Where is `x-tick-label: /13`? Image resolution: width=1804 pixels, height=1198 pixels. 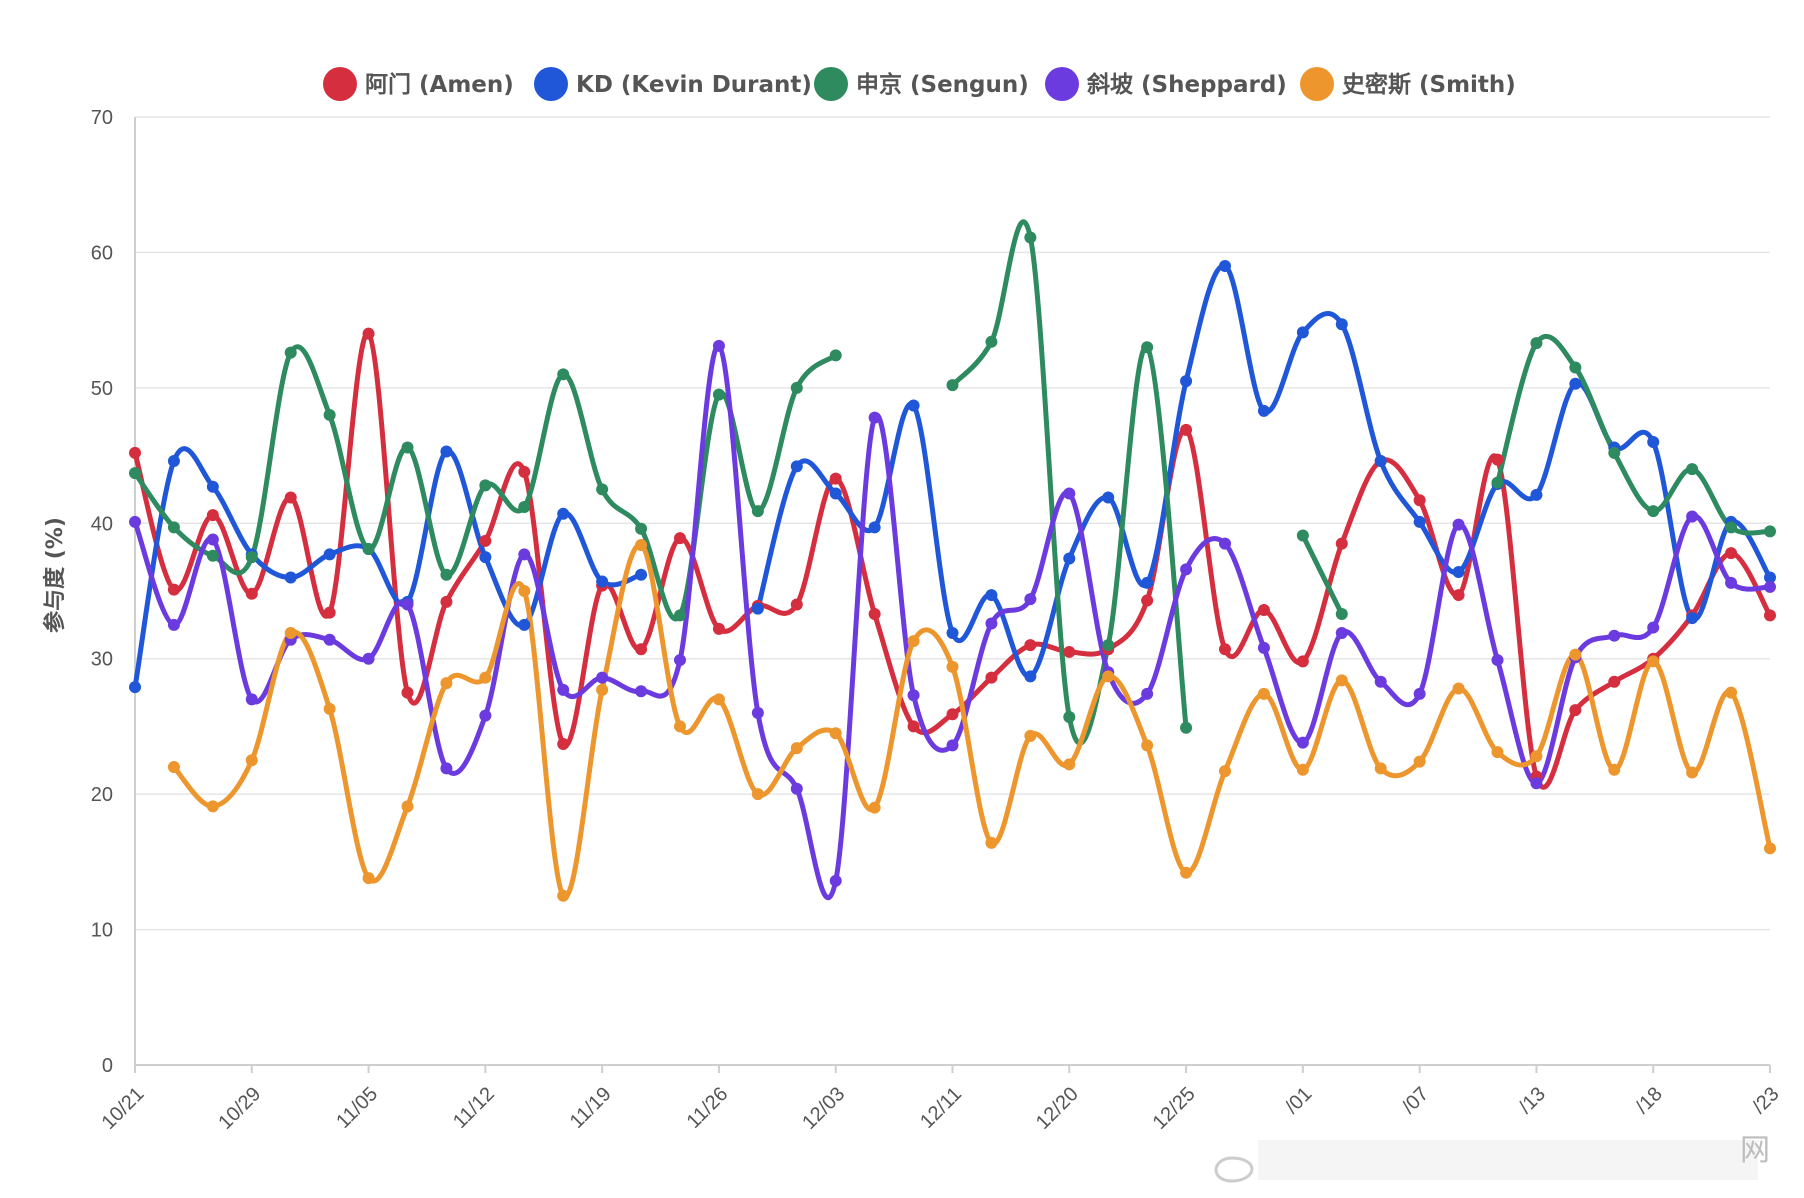 x-tick-label: /13 is located at coordinates (1532, 1100).